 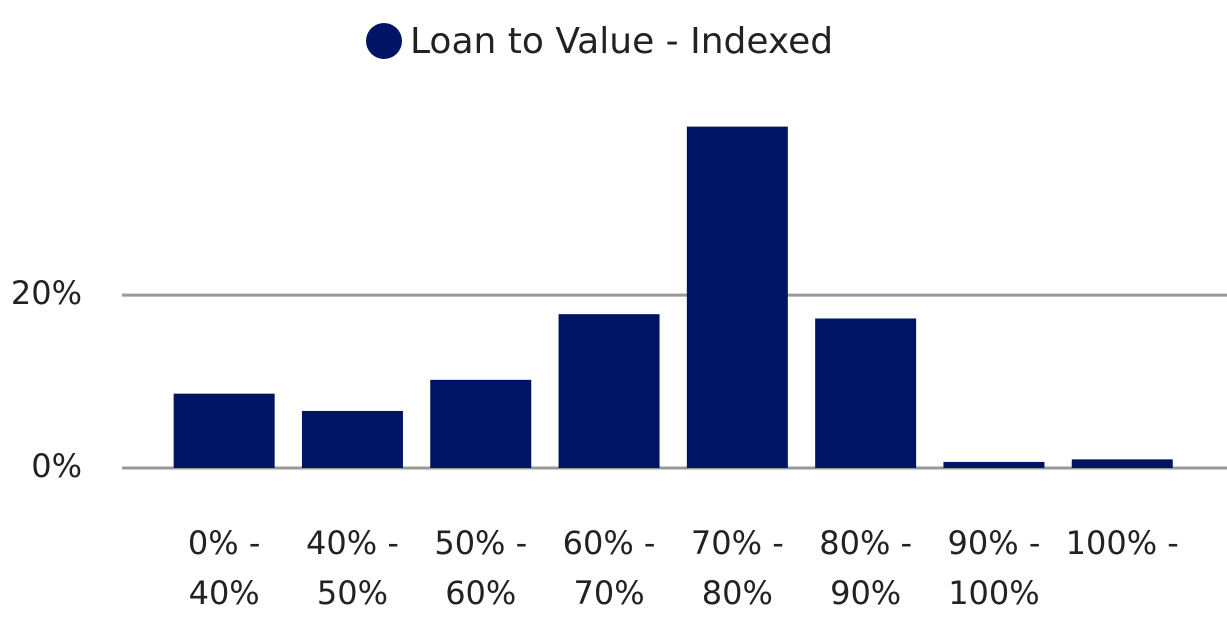 I want to click on x-tick-label: 50% - 60%, so click(x=481, y=568).